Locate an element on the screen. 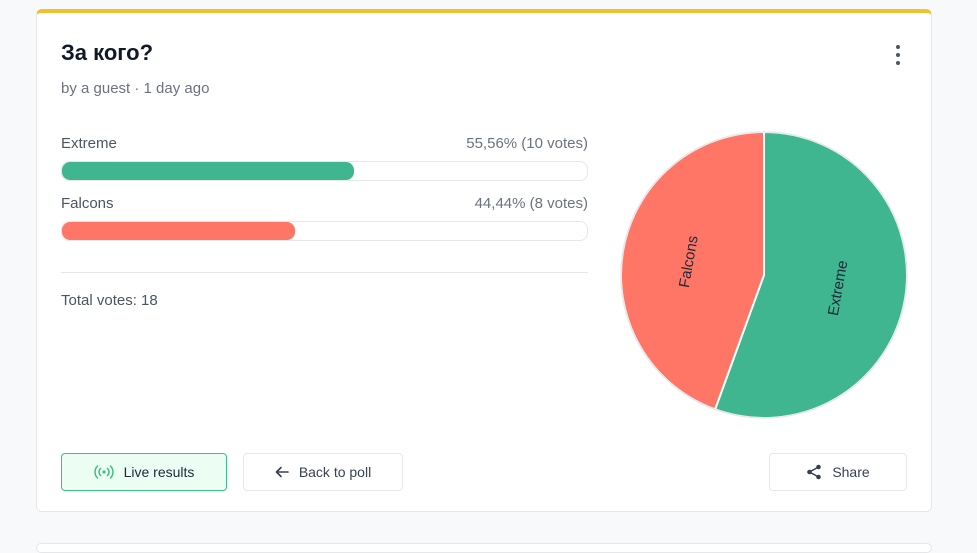  option-stats: 55,56% (10 votes) is located at coordinates (527, 143).